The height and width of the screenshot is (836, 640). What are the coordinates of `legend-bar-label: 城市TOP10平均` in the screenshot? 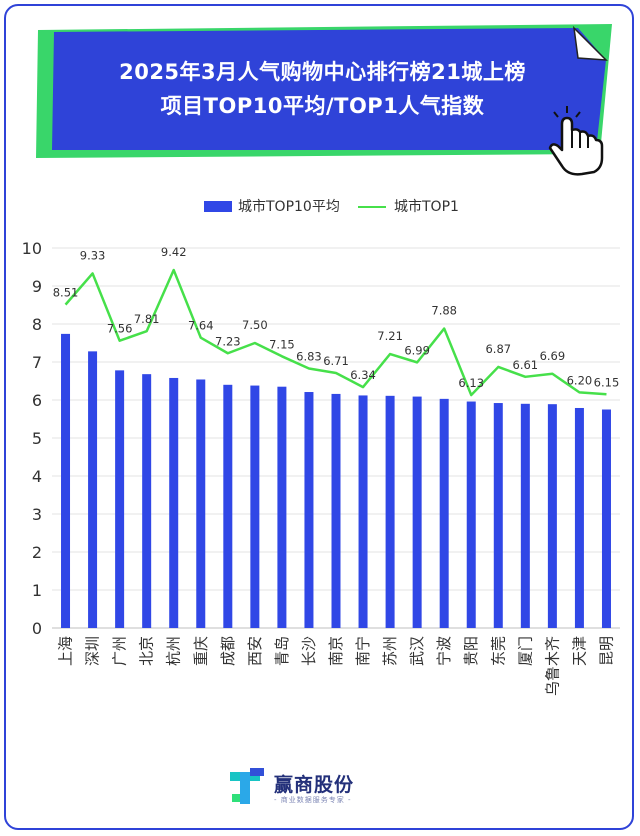 It's located at (289, 207).